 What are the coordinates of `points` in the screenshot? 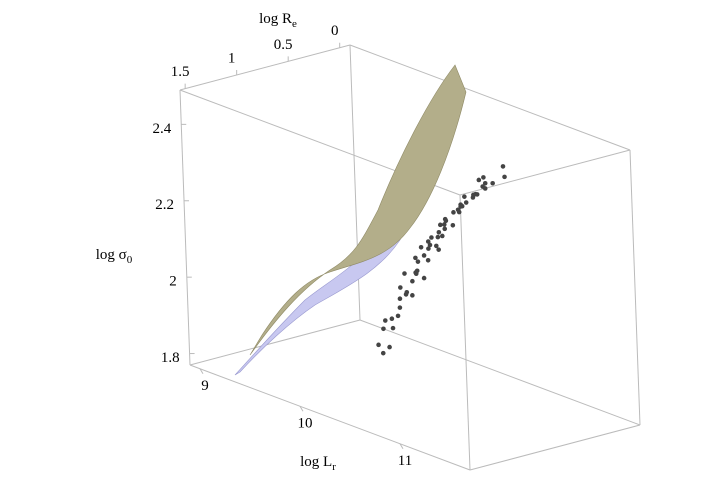 It's located at (441, 260).